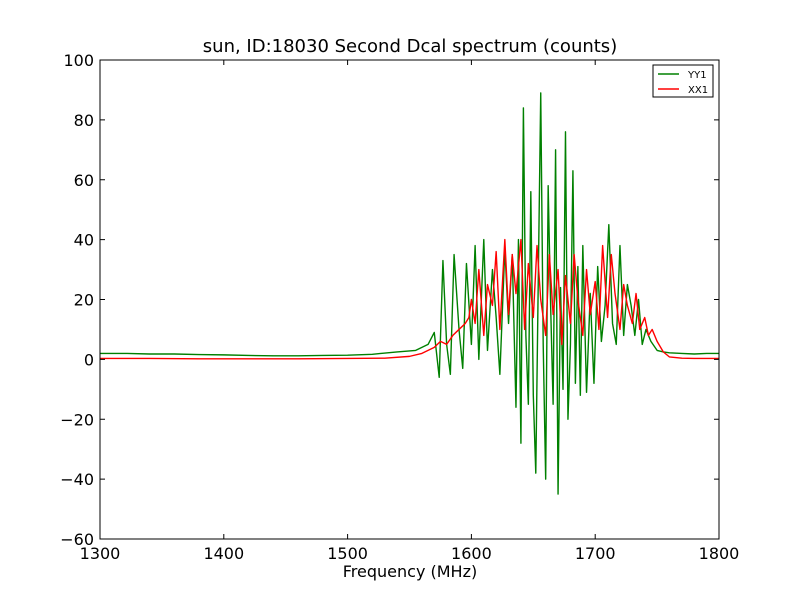 This screenshot has height=600, width=800. Describe the element at coordinates (77, 479) in the screenshot. I see `y-tick-label: −40` at that location.